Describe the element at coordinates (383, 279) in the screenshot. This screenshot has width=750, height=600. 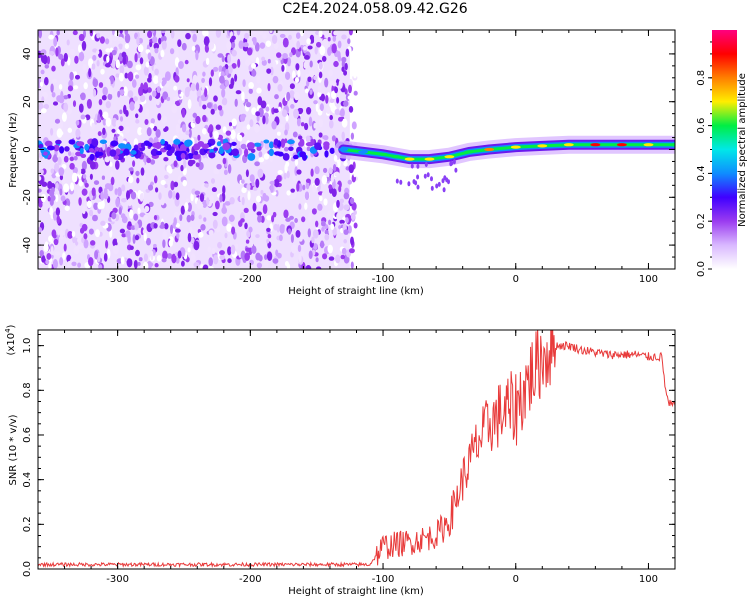
I see `heatmap-xtick-label: -100` at that location.